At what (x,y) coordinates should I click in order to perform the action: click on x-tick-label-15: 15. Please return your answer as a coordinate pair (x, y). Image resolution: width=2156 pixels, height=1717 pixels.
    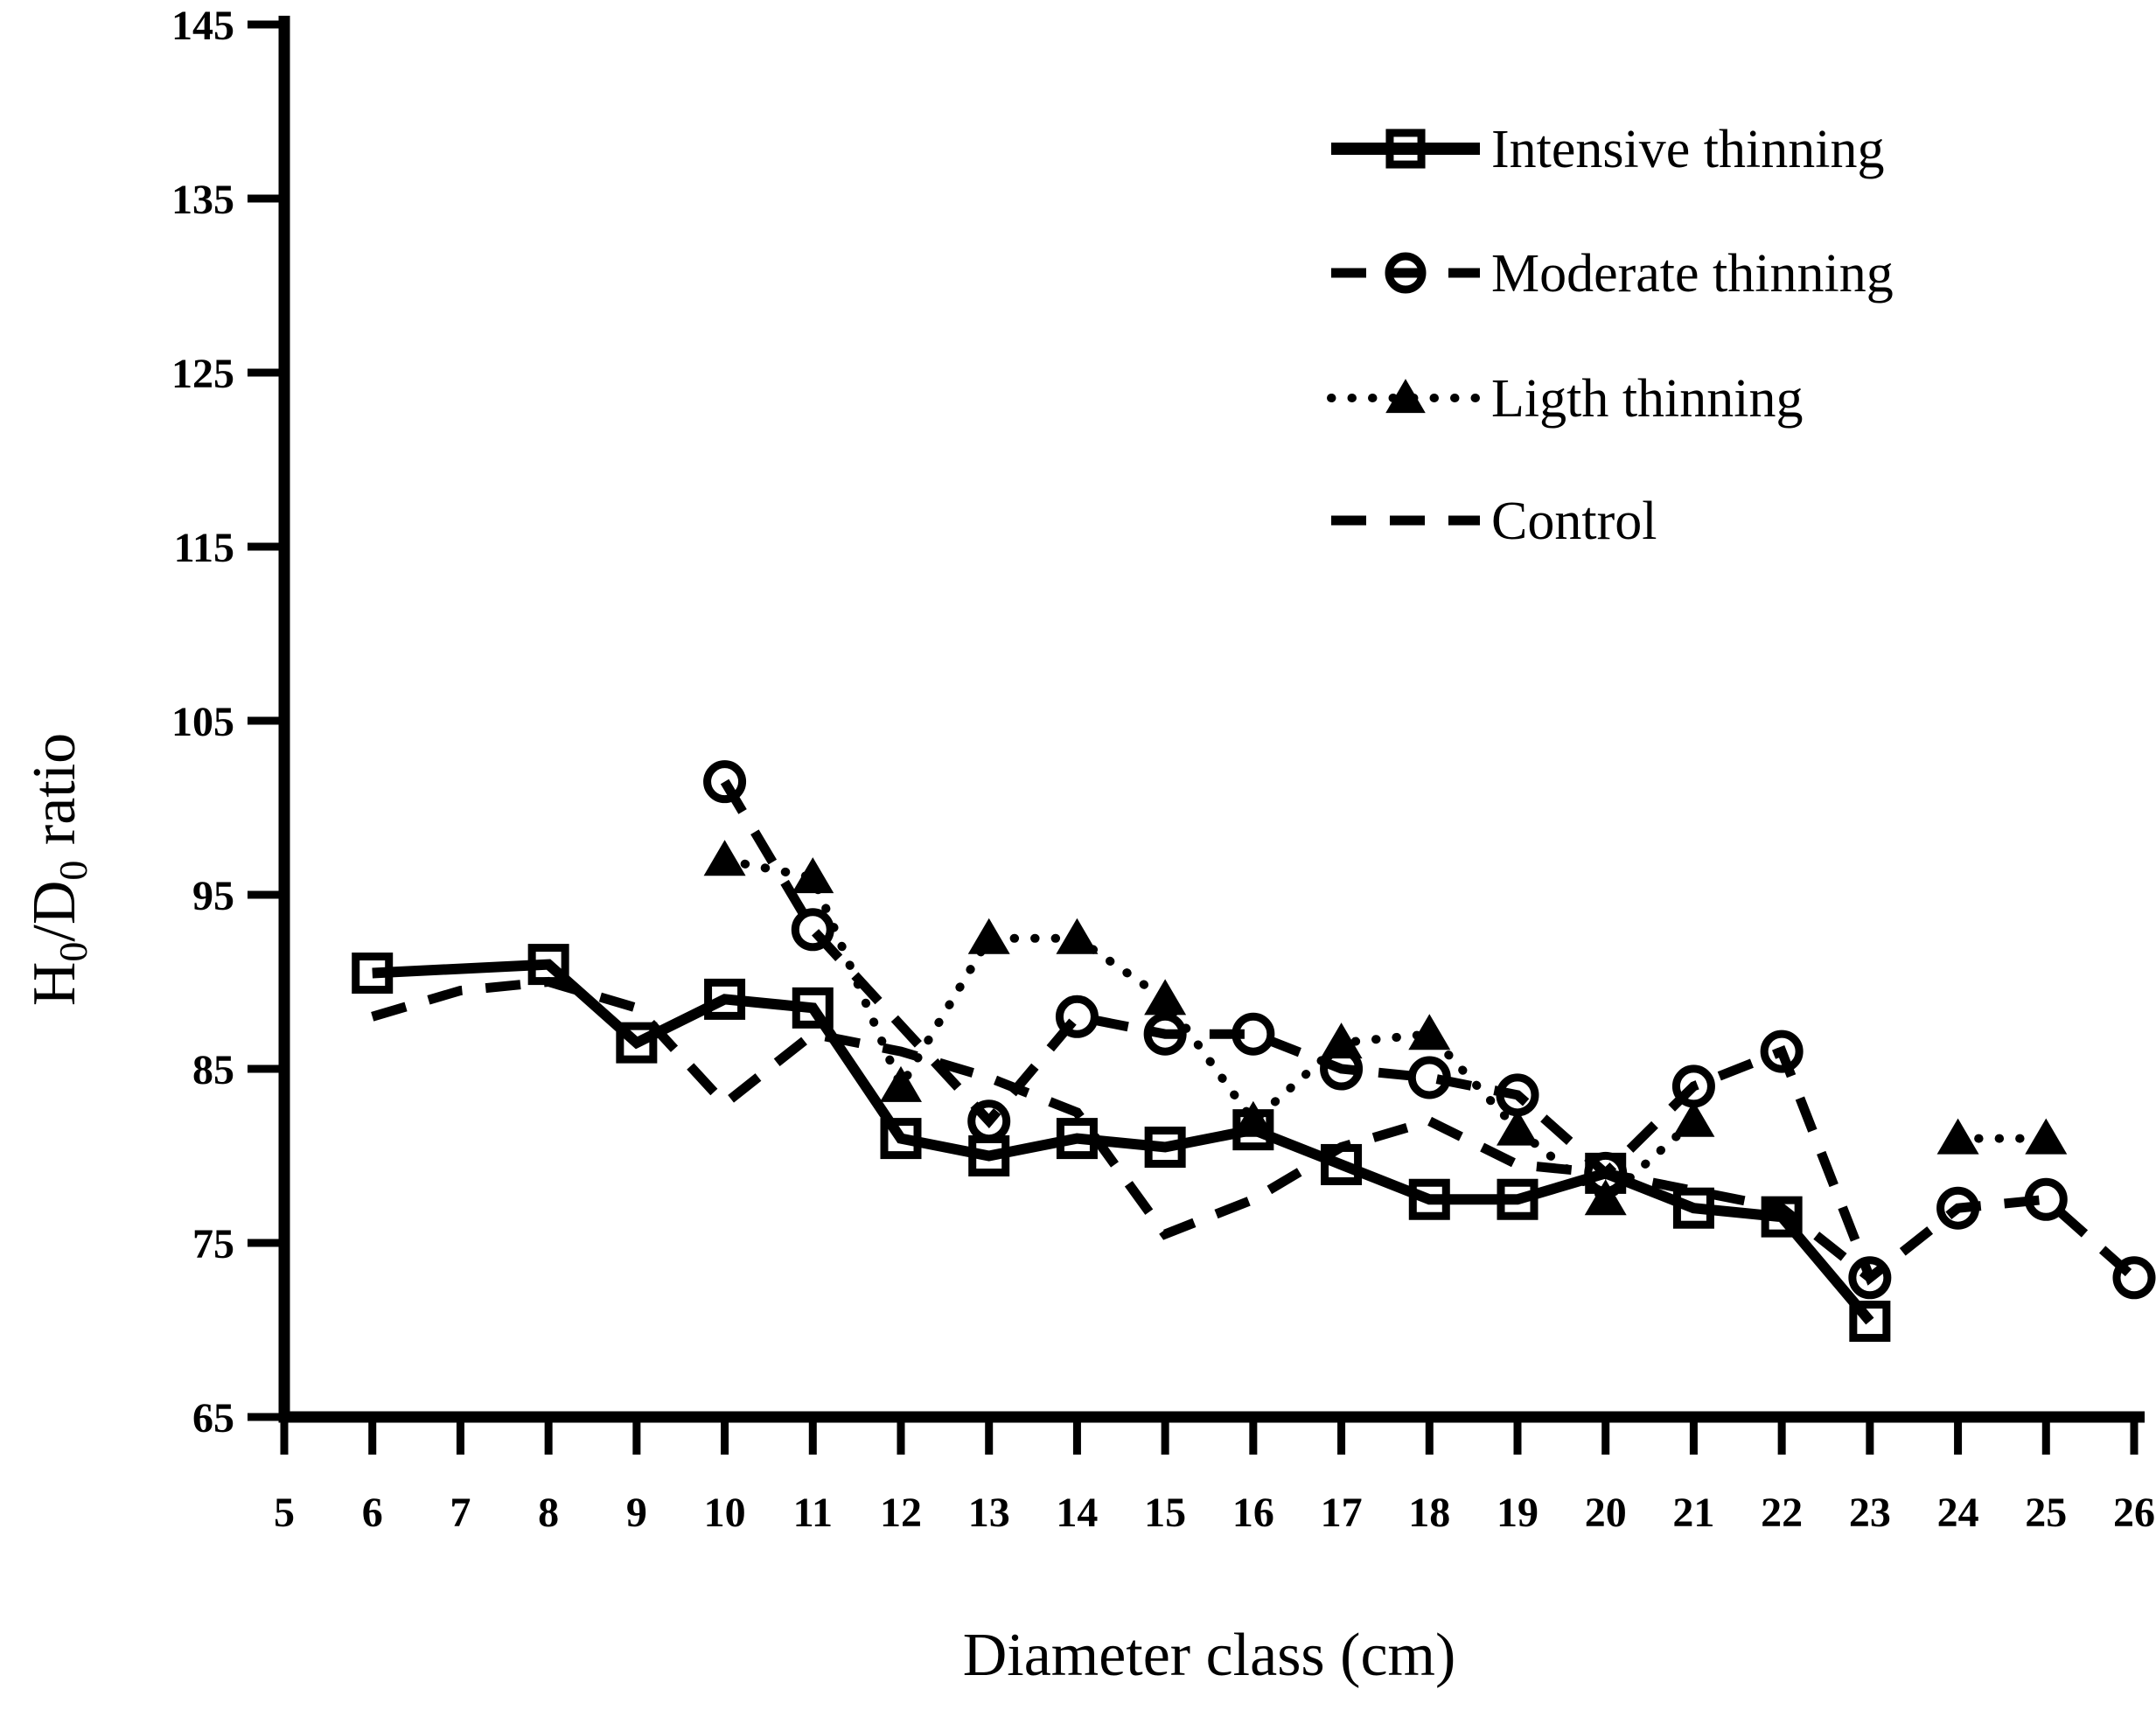
    Looking at the image, I should click on (1165, 1513).